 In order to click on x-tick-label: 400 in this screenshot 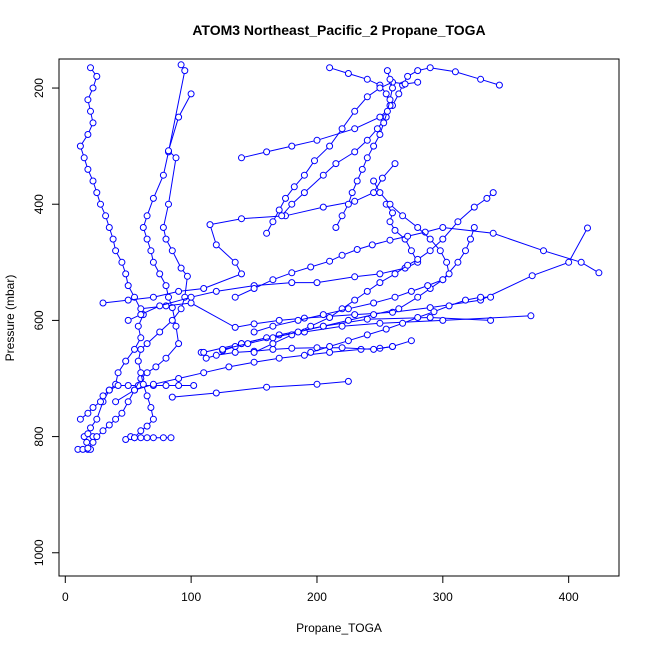, I will do `click(569, 597)`.